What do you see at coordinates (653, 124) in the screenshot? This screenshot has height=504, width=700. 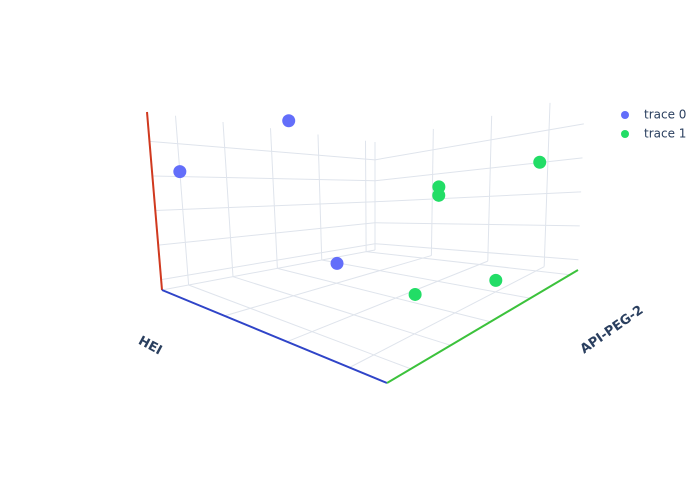 I see `legend: trace 0 trace 1` at bounding box center [653, 124].